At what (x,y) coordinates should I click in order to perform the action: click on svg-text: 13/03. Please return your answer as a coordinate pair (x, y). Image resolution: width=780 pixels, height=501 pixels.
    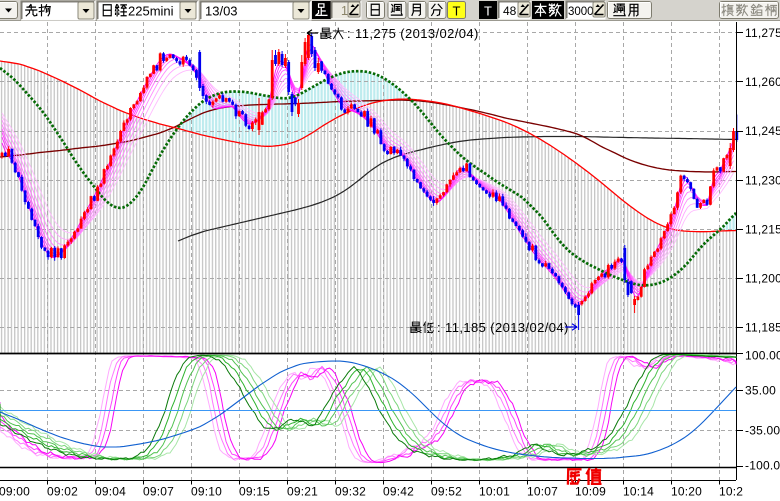
    Looking at the image, I should click on (221, 11).